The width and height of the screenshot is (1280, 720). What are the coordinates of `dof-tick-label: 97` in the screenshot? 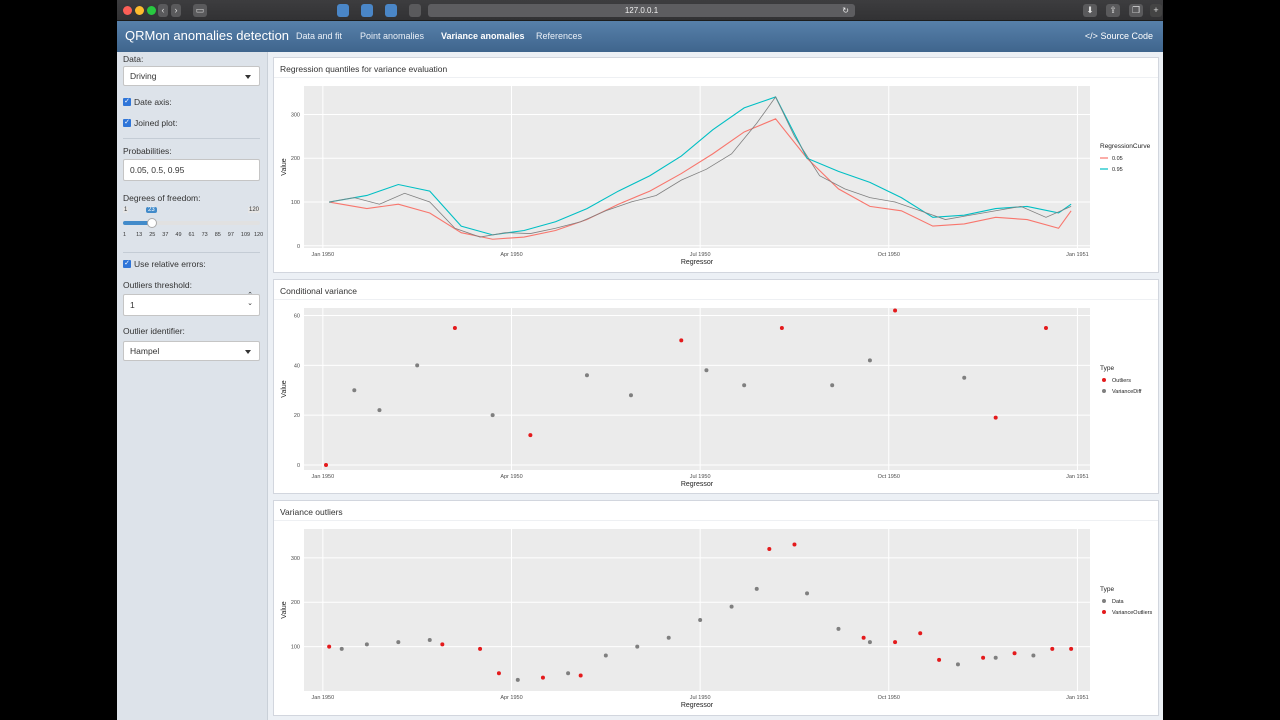 It's located at (230, 235).